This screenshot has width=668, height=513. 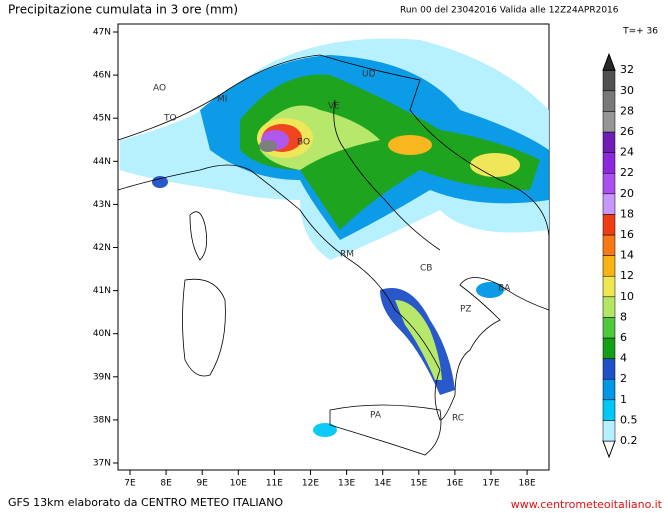 What do you see at coordinates (102, 291) in the screenshot?
I see `lat-label: 41N` at bounding box center [102, 291].